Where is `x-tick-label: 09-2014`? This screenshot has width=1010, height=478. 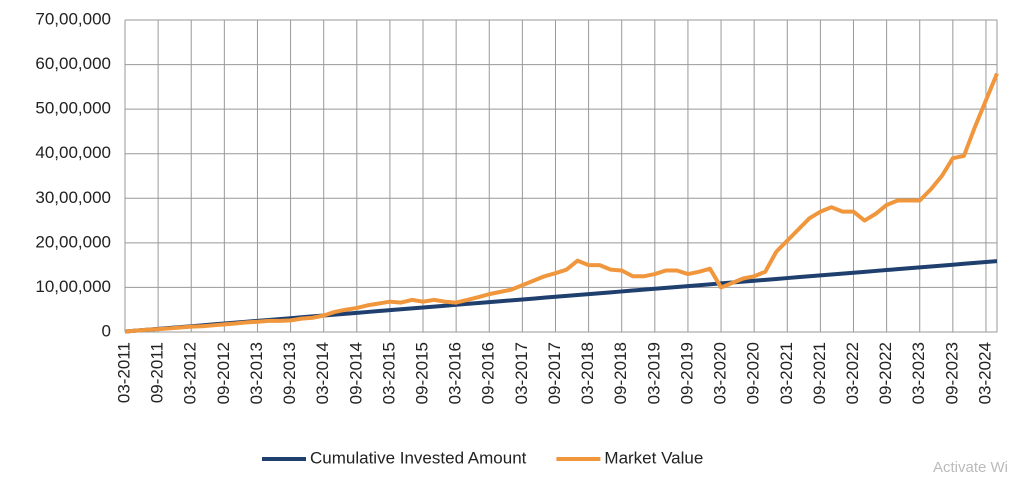
x-tick-label: 09-2014 is located at coordinates (355, 373).